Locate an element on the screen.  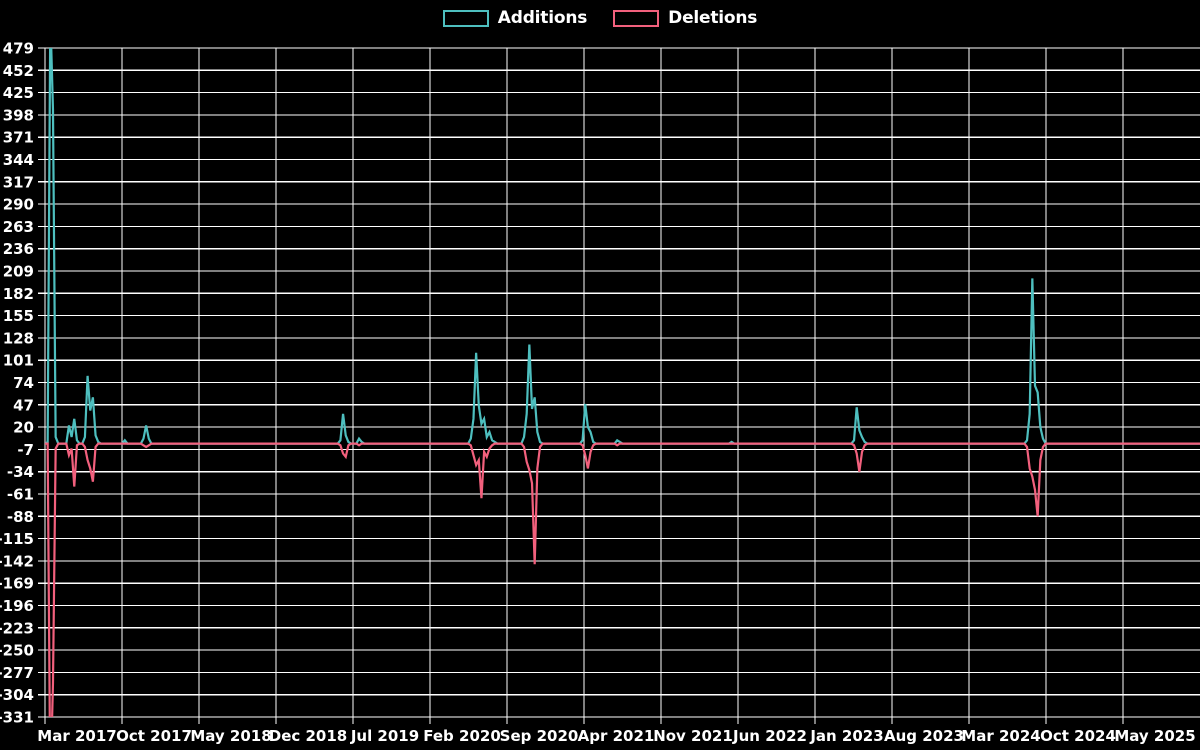
y-axis-tick-label: -169 is located at coordinates (17, 584).